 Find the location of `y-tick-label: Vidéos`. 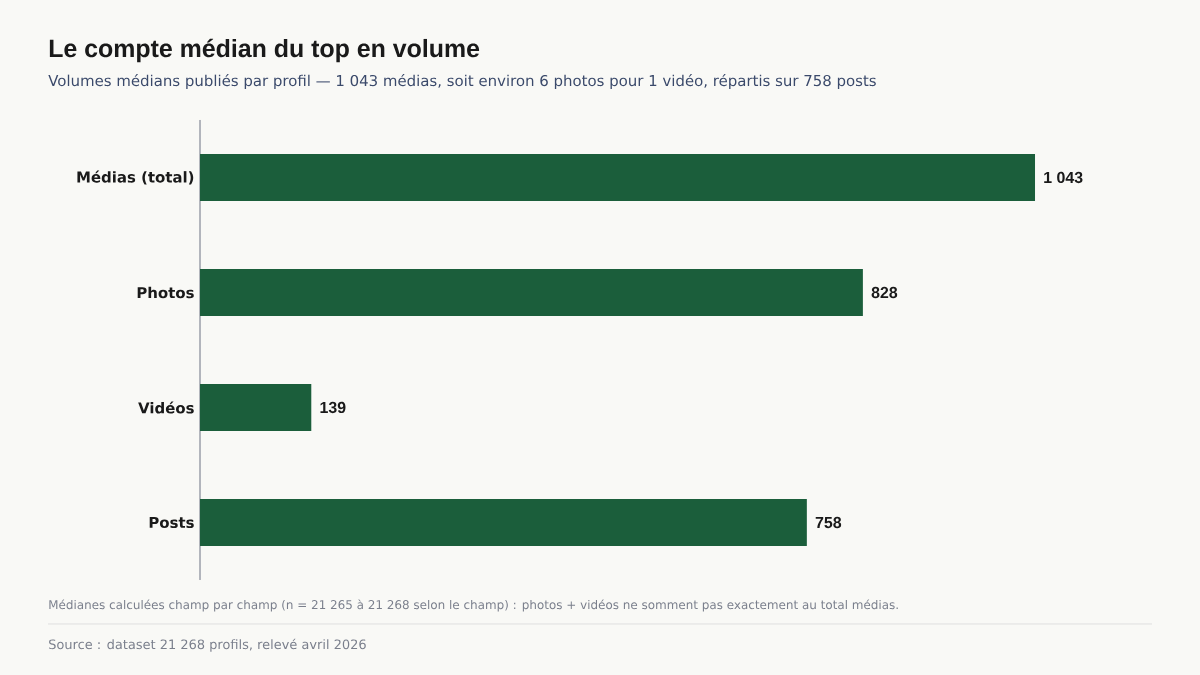

y-tick-label: Vidéos is located at coordinates (166, 407).